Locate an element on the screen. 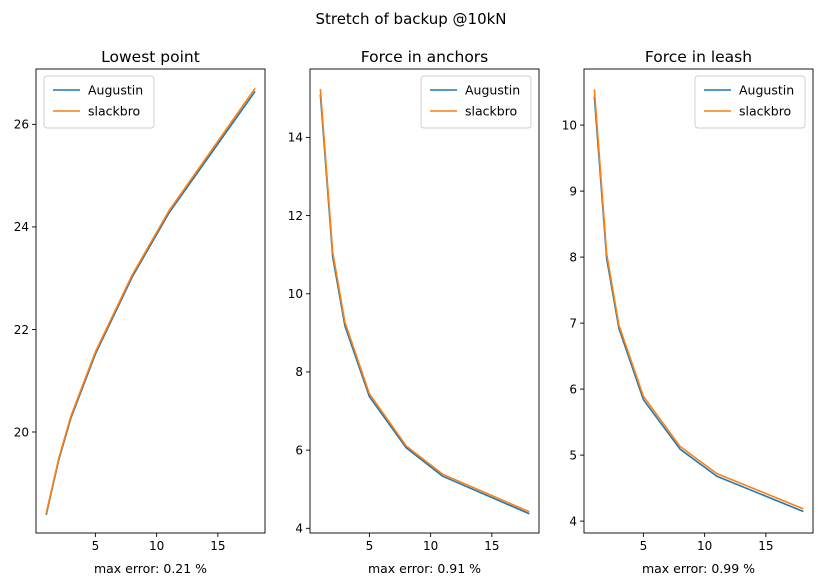 This screenshot has height=585, width=822. x-axis-label: max error: 0.91 % is located at coordinates (424, 568).